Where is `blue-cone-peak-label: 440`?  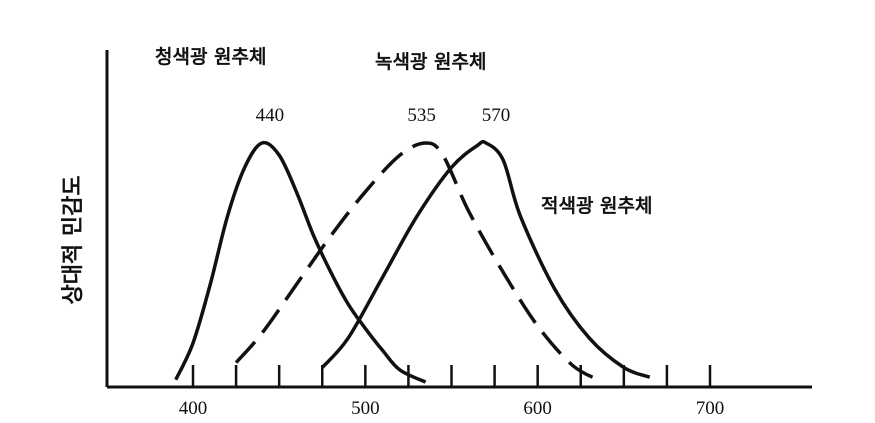
blue-cone-peak-label: 440 is located at coordinates (270, 115).